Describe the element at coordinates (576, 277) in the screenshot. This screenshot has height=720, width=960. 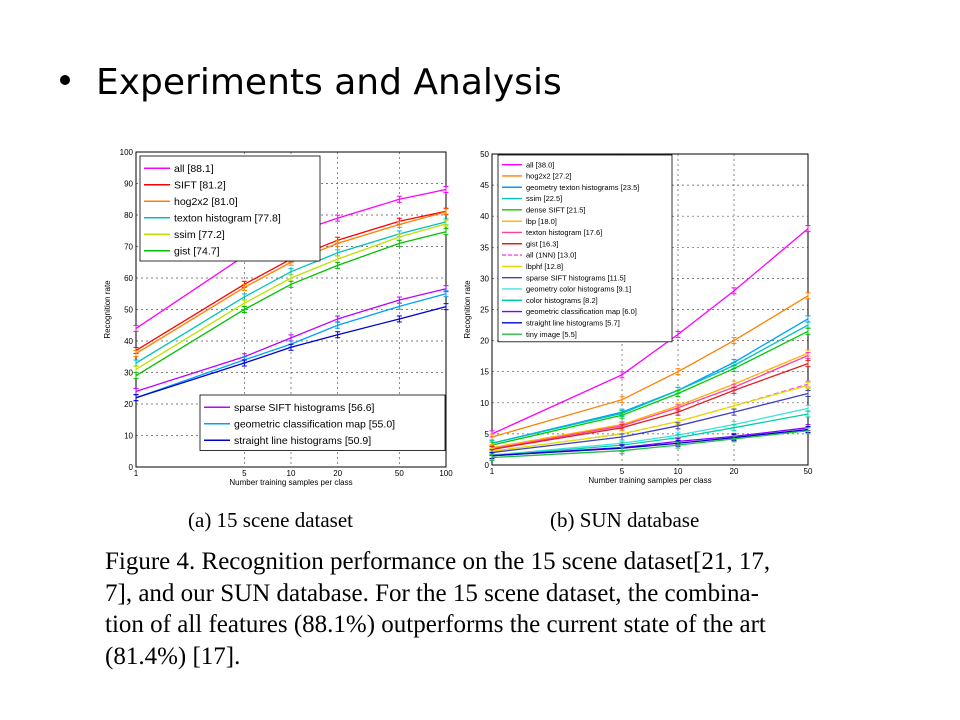
I see `legend-label: sparse SIFT histograms [11.5]` at that location.